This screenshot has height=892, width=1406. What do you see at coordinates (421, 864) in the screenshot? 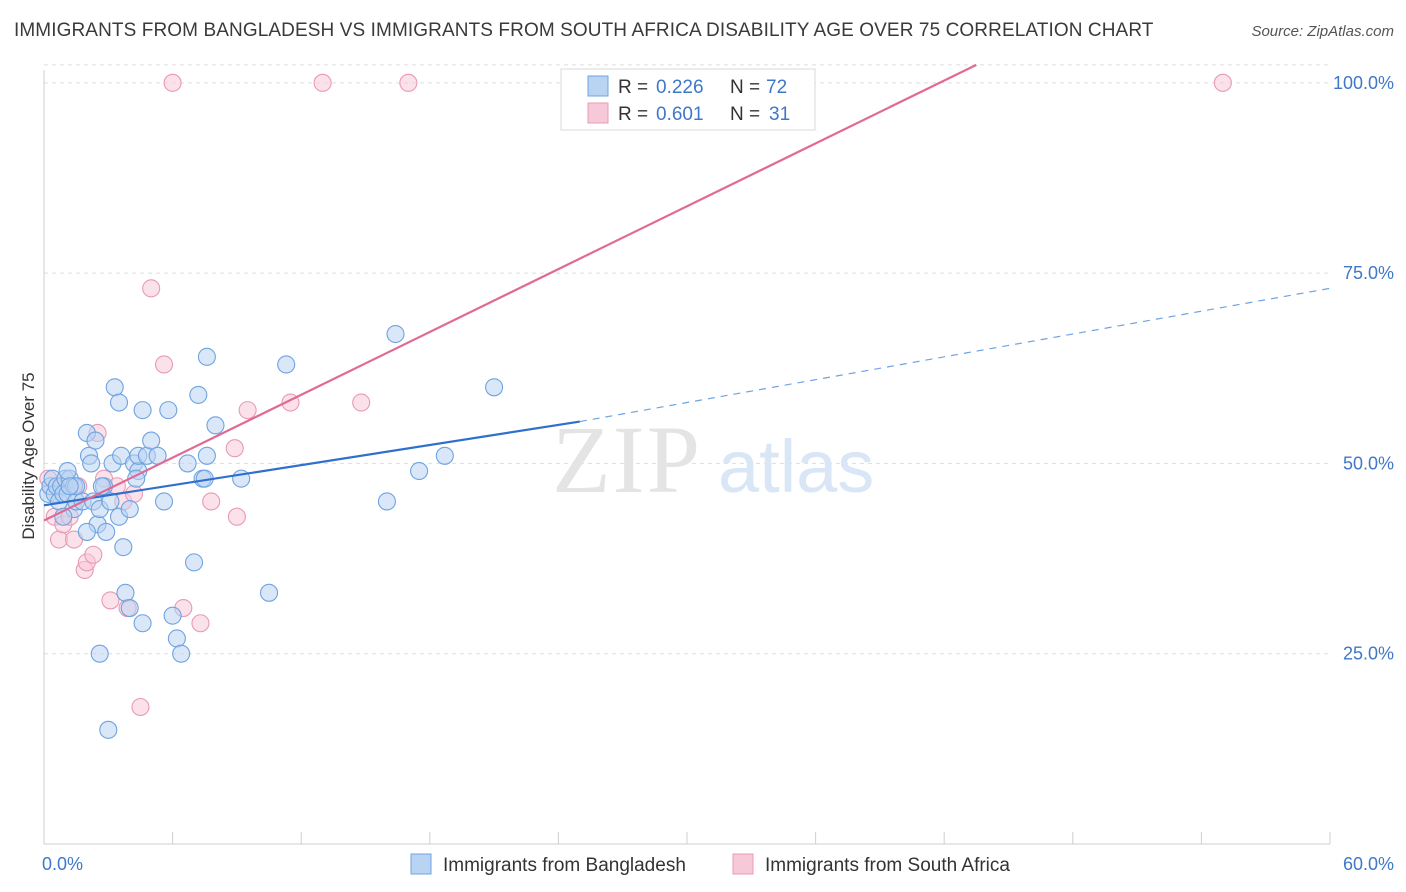
I see `bottom-legend-swatch-bangladesh` at bounding box center [421, 864].